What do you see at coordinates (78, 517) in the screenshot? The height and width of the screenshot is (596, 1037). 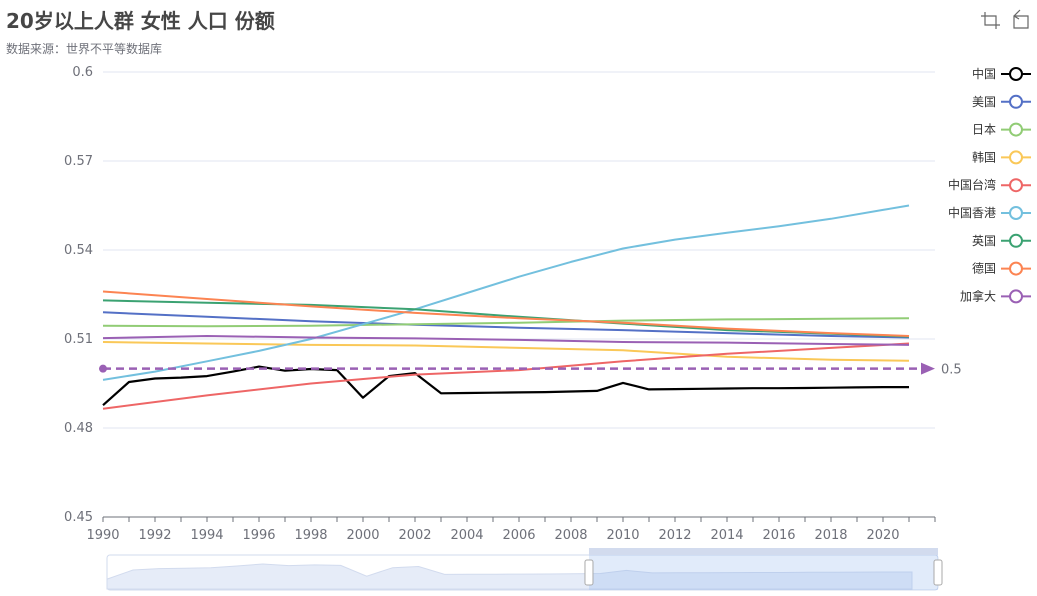 I see `y-tick-label: 0.45` at bounding box center [78, 517].